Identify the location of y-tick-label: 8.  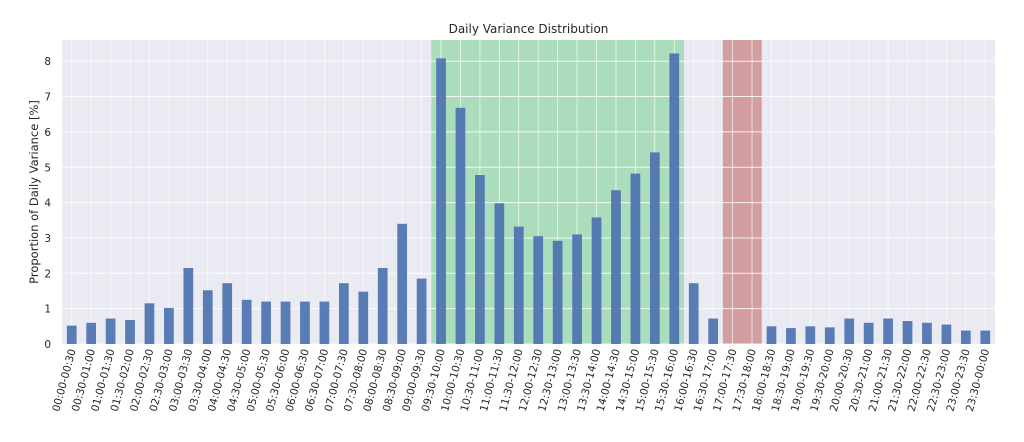
(47, 62).